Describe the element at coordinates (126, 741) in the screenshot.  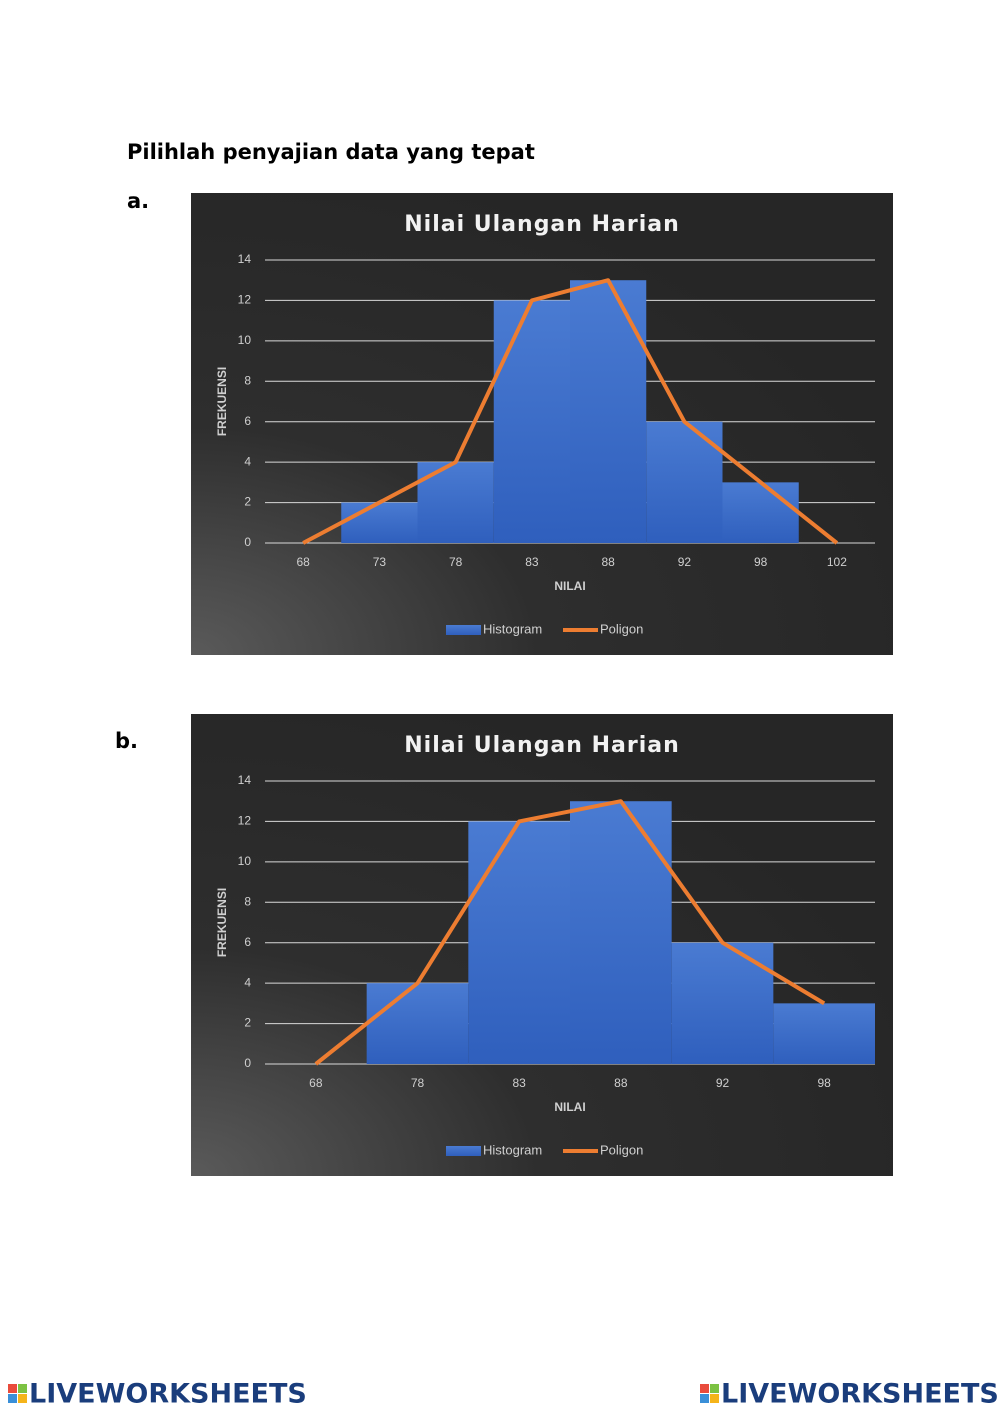
I see `option-label: b.` at that location.